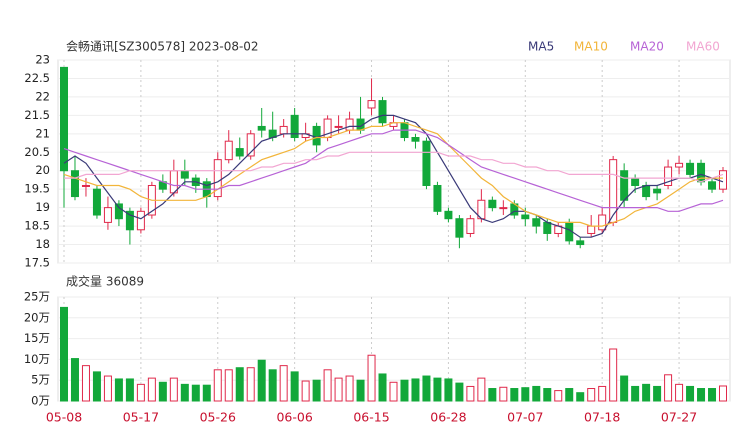 This screenshot has width=740, height=440. Describe the element at coordinates (525, 417) in the screenshot. I see `x-tick-label: 07-07` at that location.